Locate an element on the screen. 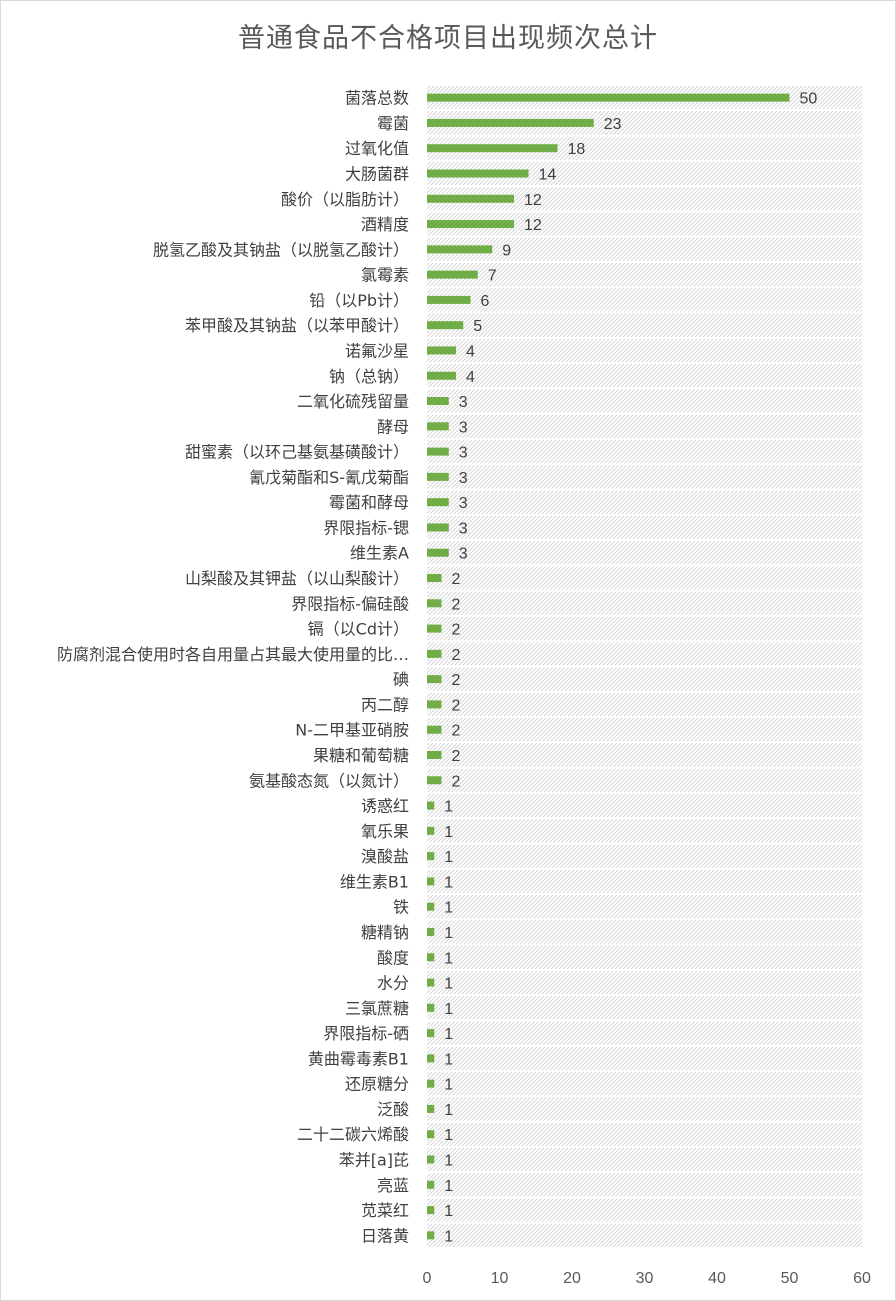 The width and height of the screenshot is (896, 1301). category-label: 溴酸盐 is located at coordinates (385, 856).